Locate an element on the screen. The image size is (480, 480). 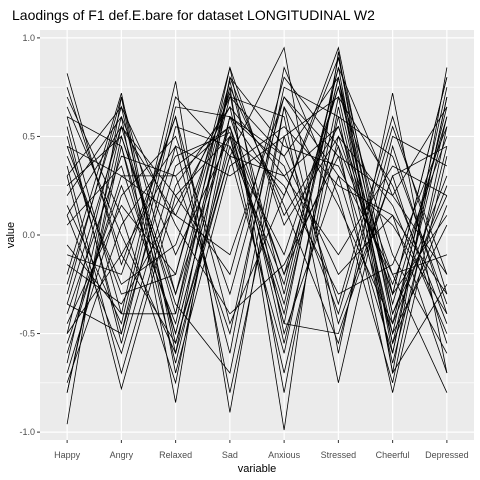
x-tick-label-angry: Angry is located at coordinates (122, 455).